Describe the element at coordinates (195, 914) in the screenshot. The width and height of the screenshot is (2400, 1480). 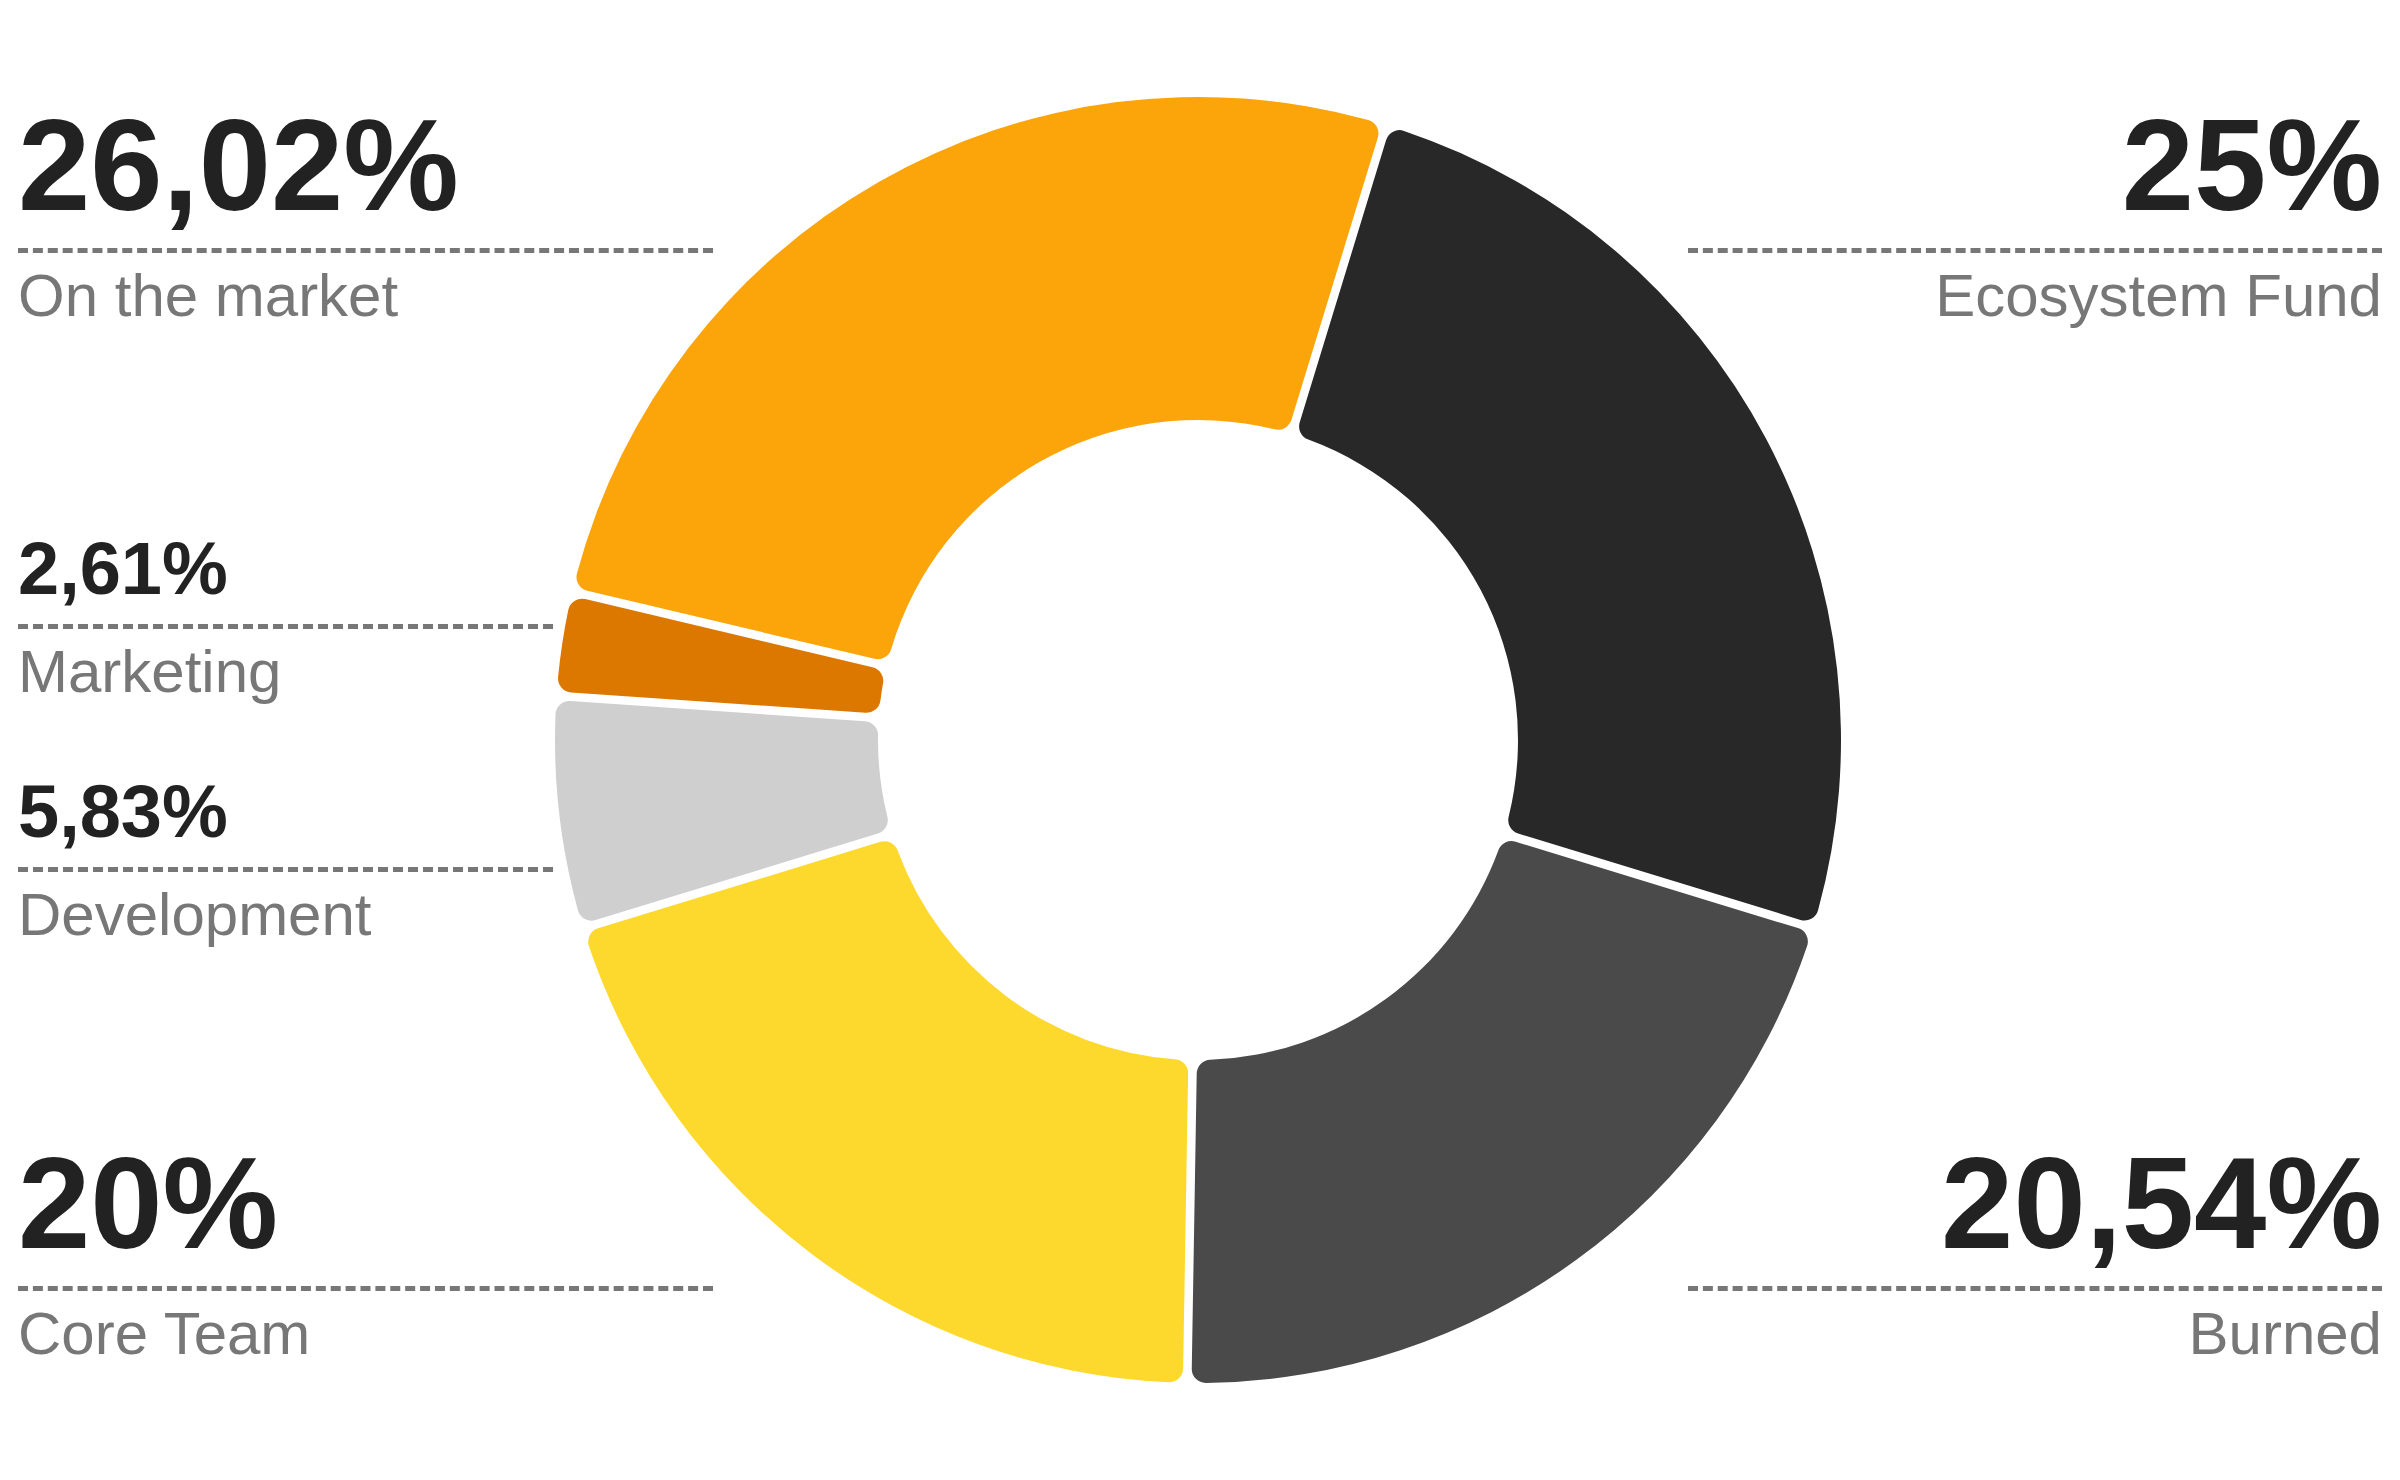
I see `slice-label: Development` at that location.